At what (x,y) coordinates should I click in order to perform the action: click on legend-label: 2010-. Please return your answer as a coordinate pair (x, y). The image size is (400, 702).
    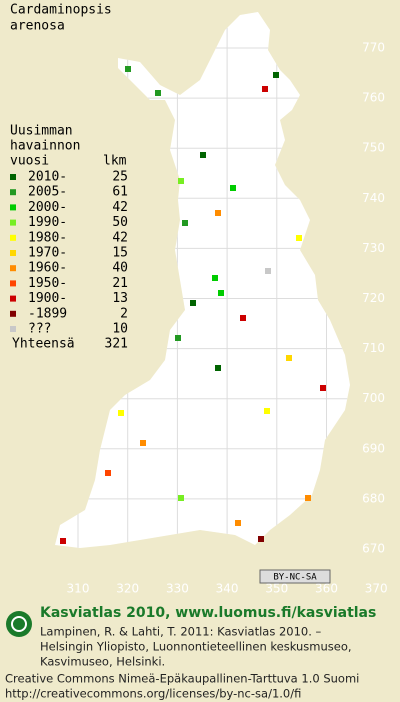
    Looking at the image, I should click on (47, 177).